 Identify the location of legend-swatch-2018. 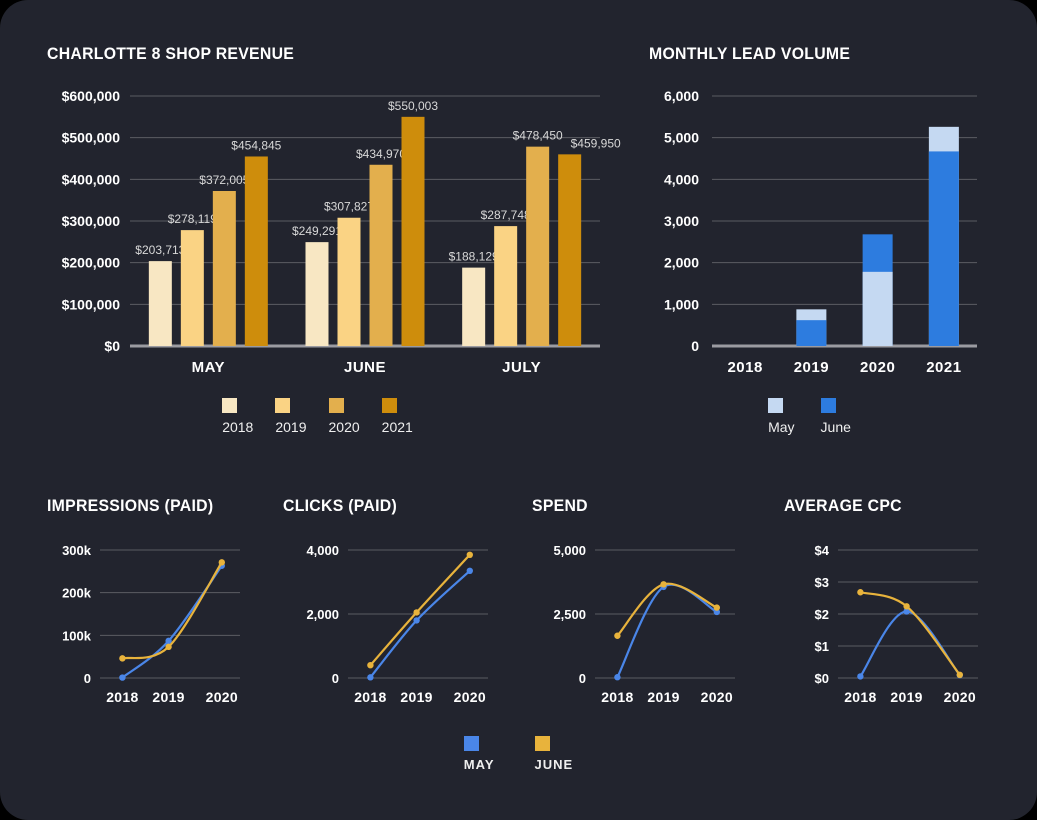
(230, 405).